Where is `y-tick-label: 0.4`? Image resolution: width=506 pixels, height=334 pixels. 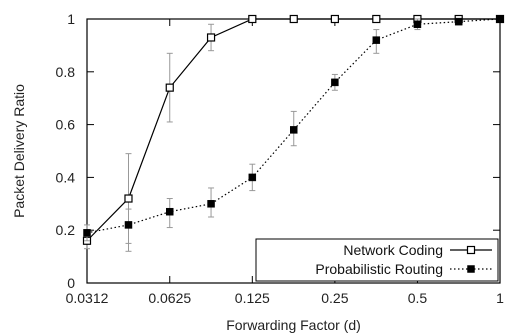
y-tick-label: 0.4 is located at coordinates (66, 177).